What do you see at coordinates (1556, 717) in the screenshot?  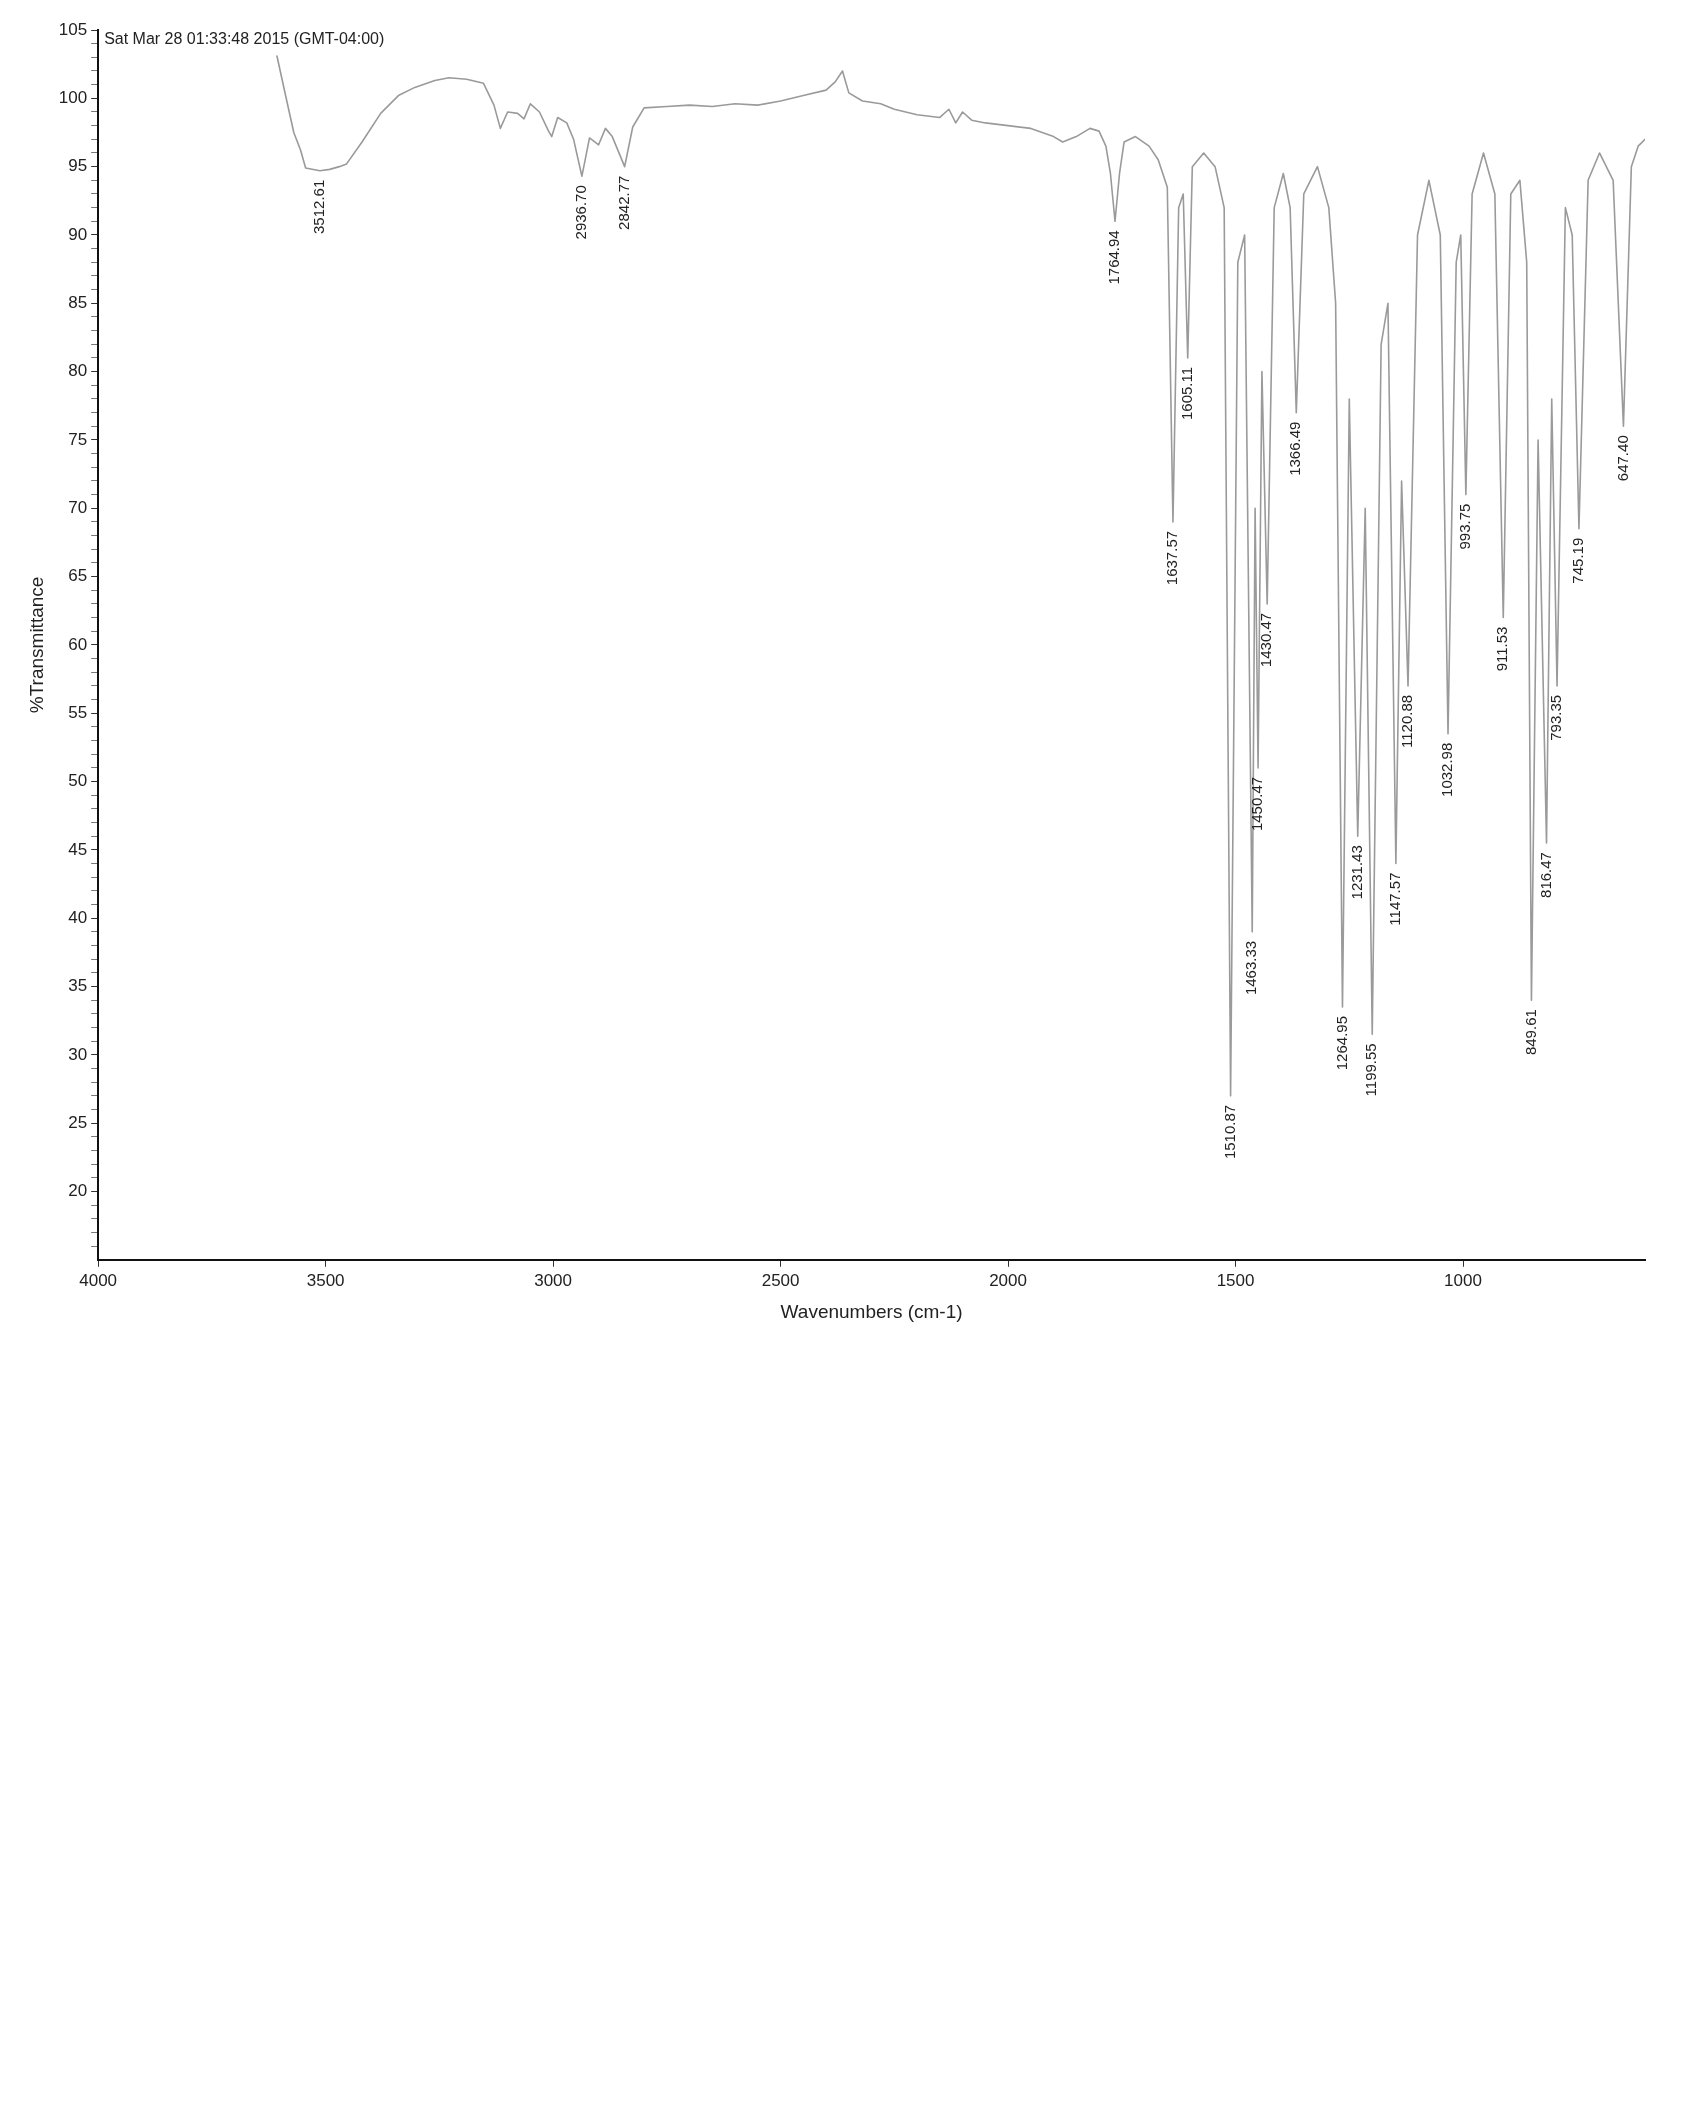 I see `annotation: 793.35` at bounding box center [1556, 717].